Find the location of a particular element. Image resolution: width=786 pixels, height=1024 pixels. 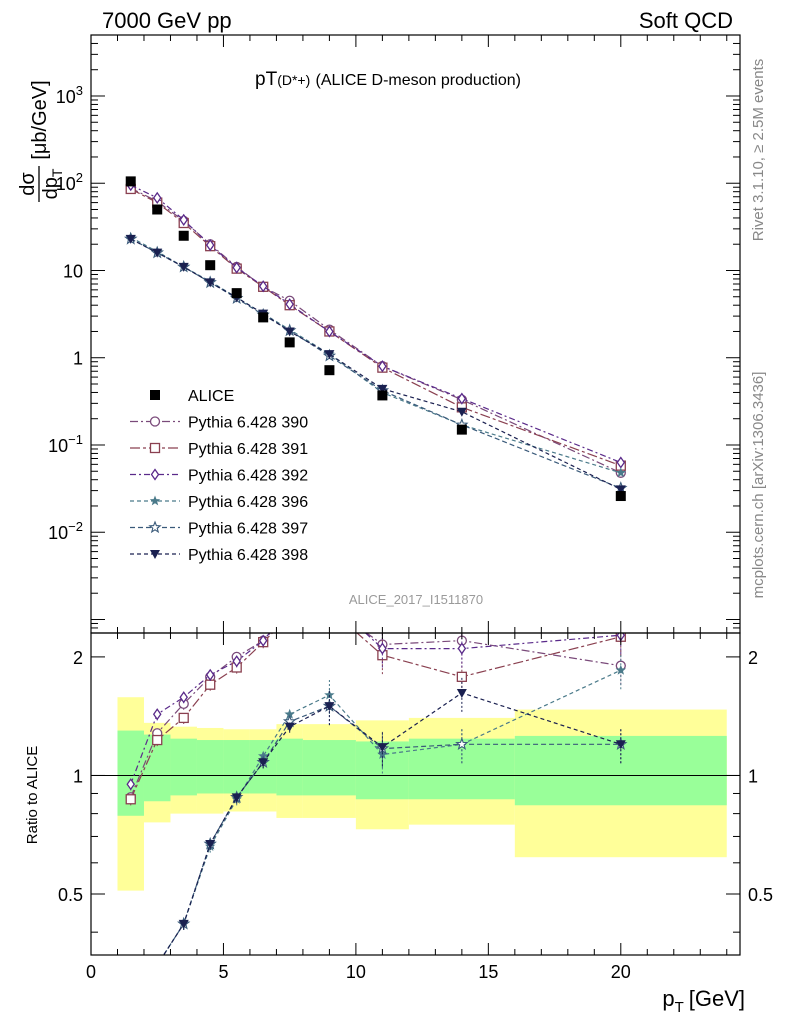

y-ratio-tick-label: 2 is located at coordinates (78, 658).